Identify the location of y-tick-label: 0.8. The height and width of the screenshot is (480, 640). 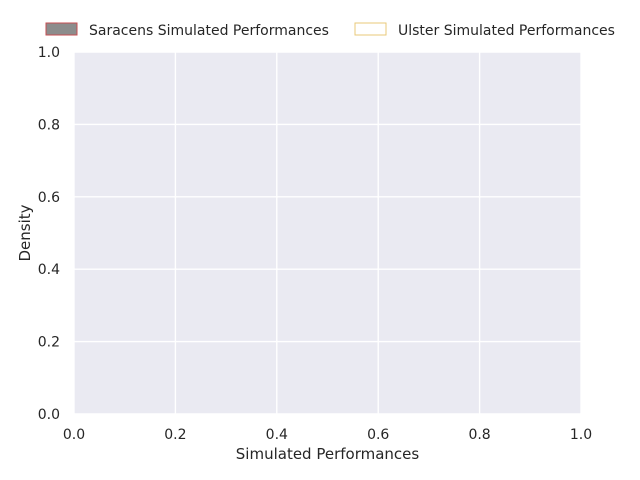
(49, 125).